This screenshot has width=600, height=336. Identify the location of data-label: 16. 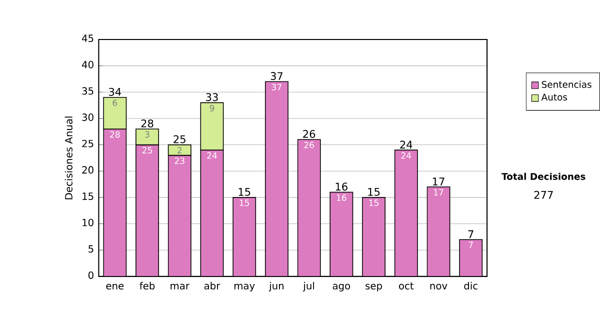
(341, 198).